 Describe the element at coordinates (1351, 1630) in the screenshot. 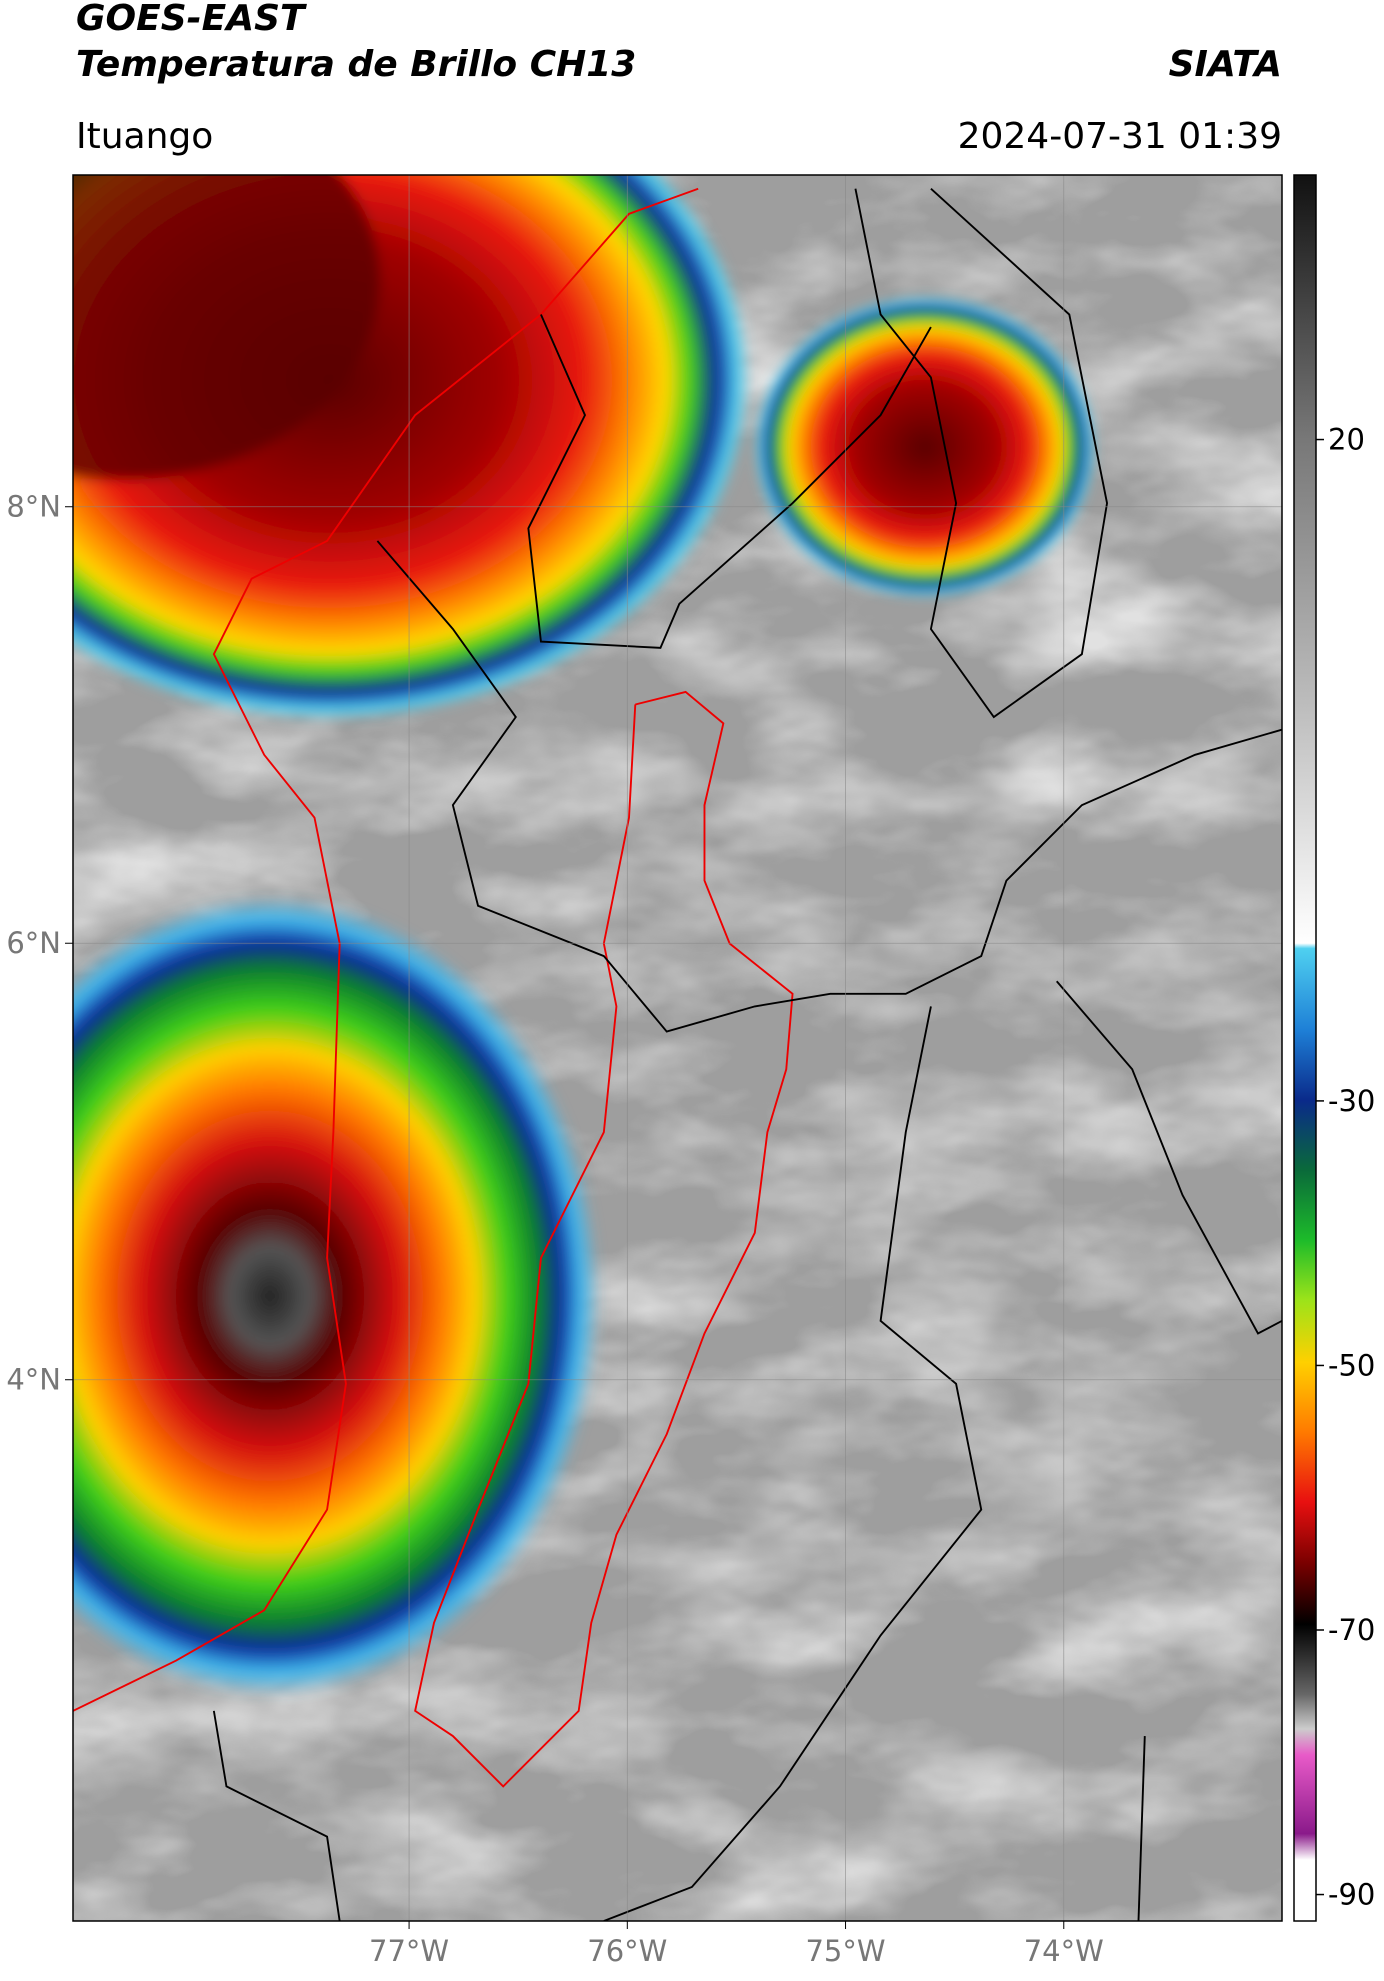

I see `colorbar-label: -70` at that location.